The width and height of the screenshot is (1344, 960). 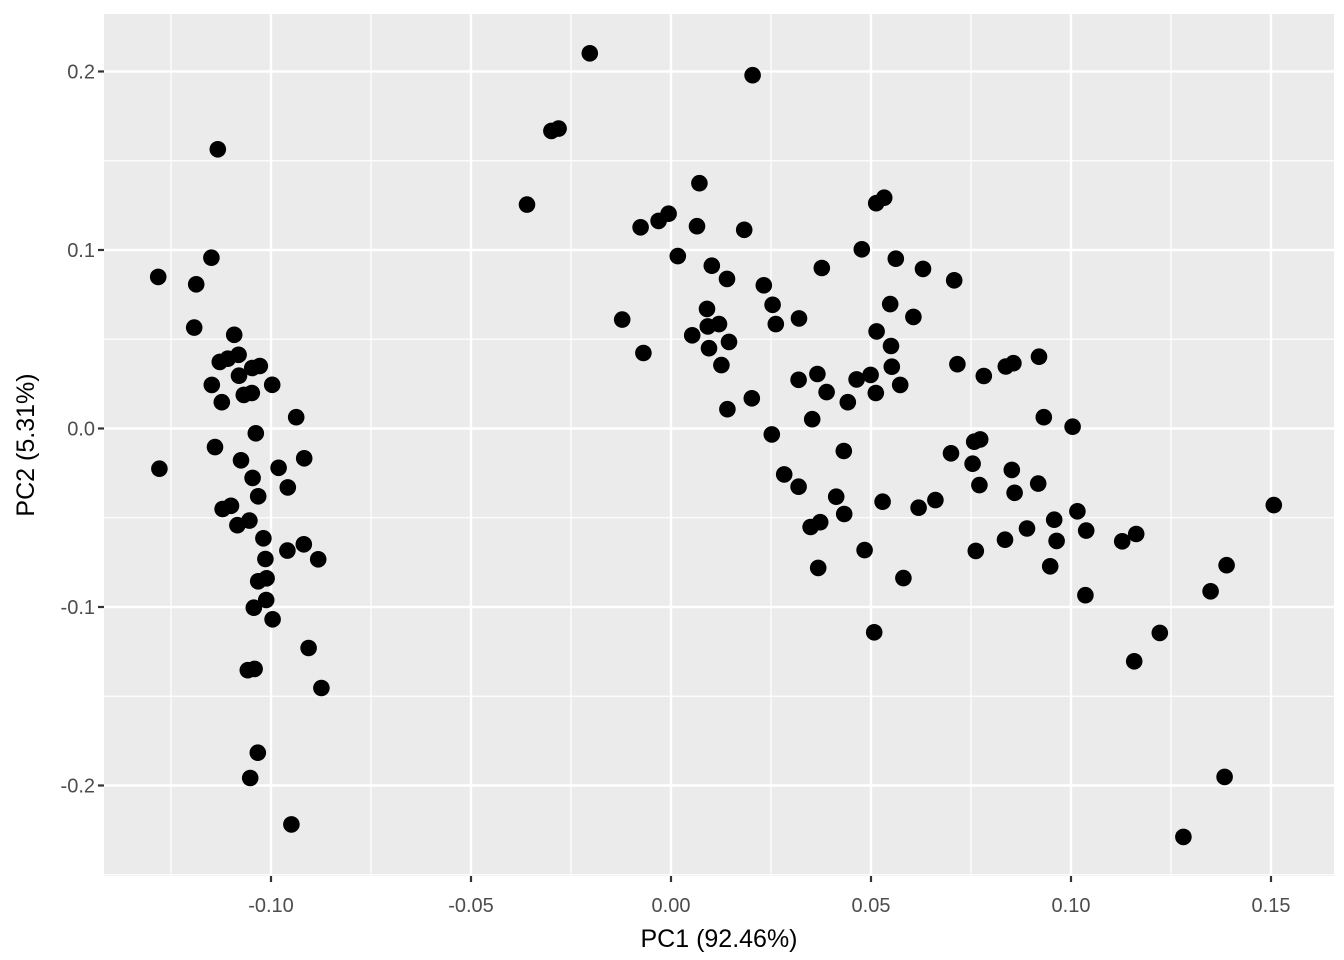 I want to click on y-axis-tick-label: -0.2, so click(x=78, y=786).